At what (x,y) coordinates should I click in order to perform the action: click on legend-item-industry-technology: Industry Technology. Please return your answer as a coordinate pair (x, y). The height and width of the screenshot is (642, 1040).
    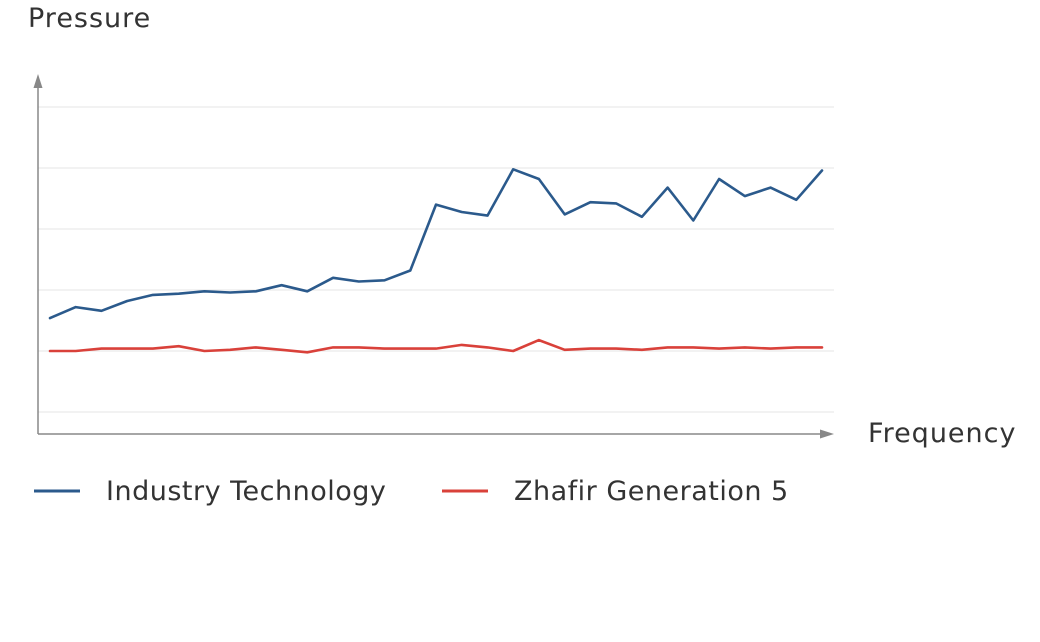
    Looking at the image, I should click on (210, 491).